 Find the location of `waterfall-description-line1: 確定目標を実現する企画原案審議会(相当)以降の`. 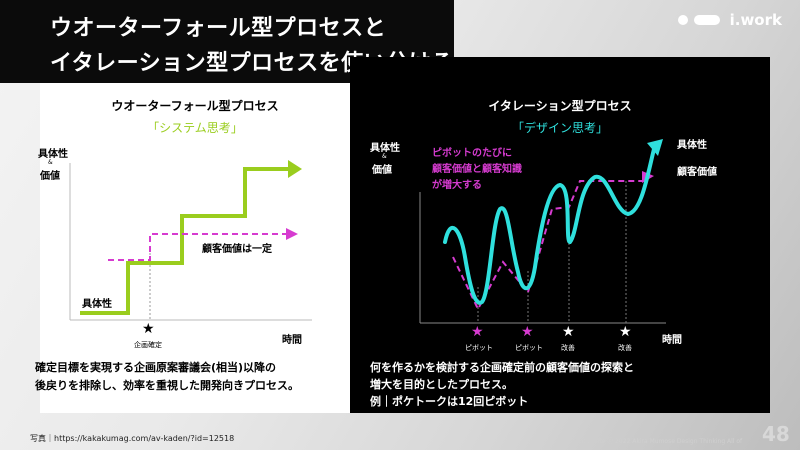

waterfall-description-line1: 確定目標を実現する企画原案審議会(相当)以降の is located at coordinates (156, 367).